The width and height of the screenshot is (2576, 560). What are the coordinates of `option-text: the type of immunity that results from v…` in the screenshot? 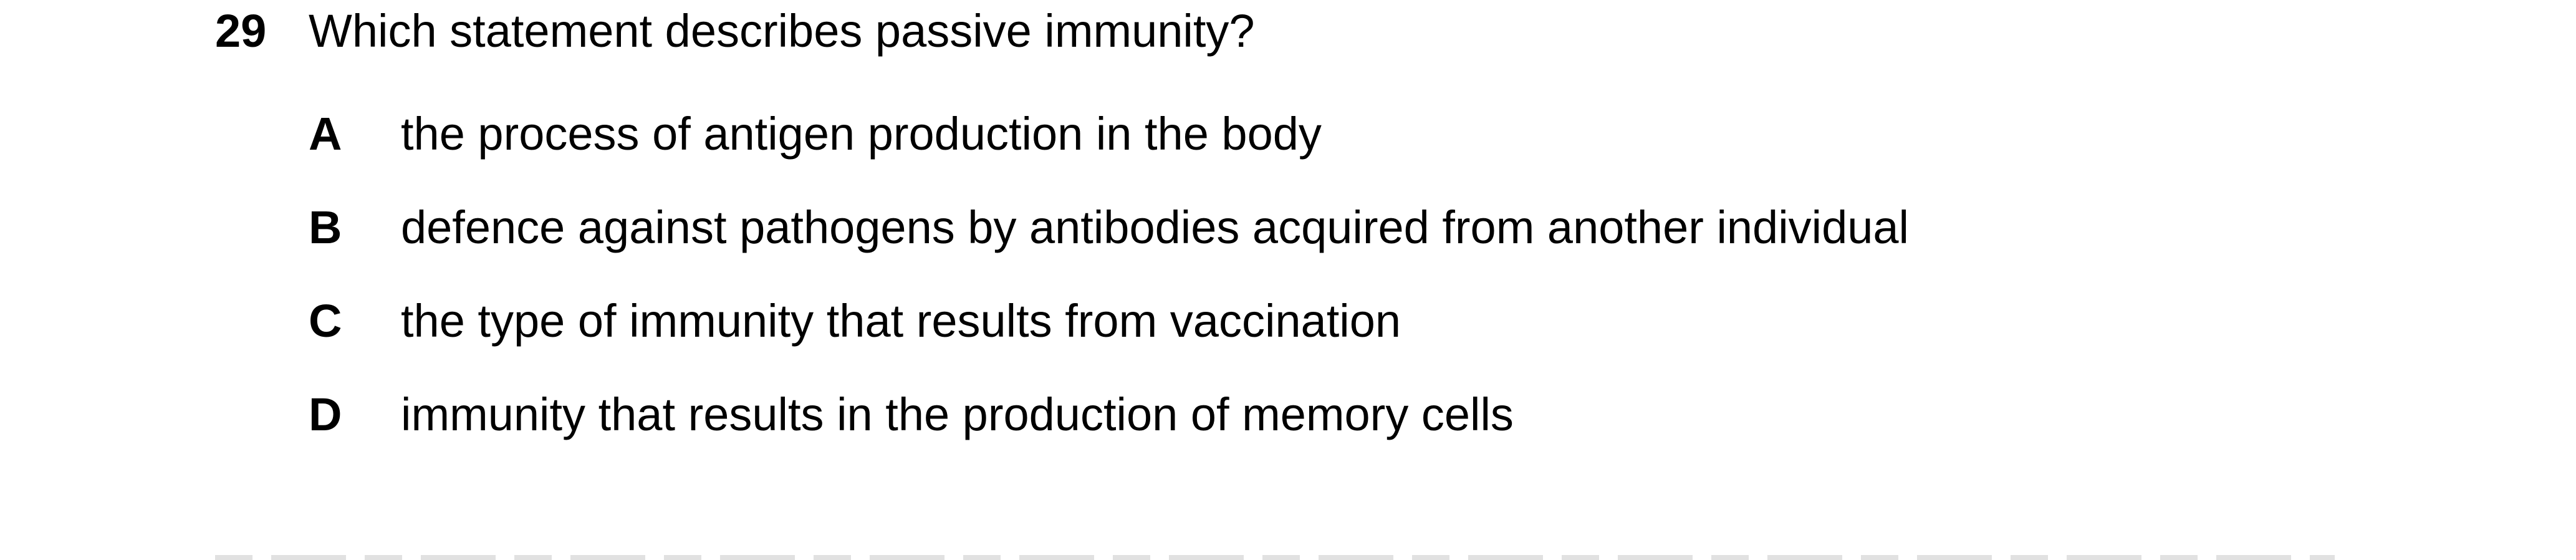 It's located at (901, 321).